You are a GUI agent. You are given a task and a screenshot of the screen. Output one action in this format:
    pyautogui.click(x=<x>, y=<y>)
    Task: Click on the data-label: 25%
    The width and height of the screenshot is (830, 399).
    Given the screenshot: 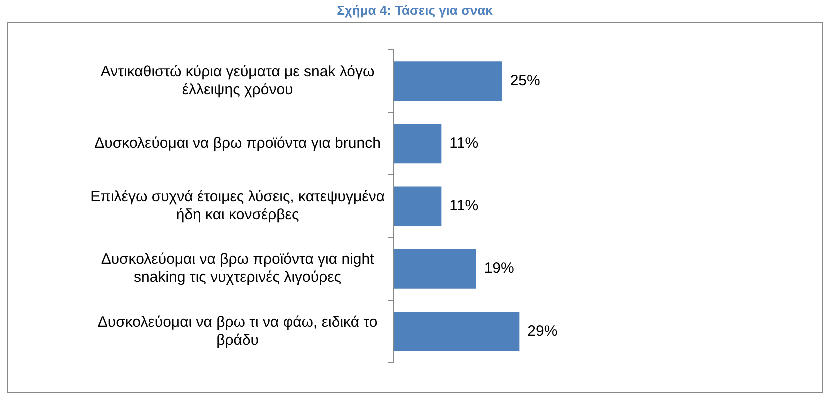 What is the action you would take?
    pyautogui.click(x=525, y=81)
    